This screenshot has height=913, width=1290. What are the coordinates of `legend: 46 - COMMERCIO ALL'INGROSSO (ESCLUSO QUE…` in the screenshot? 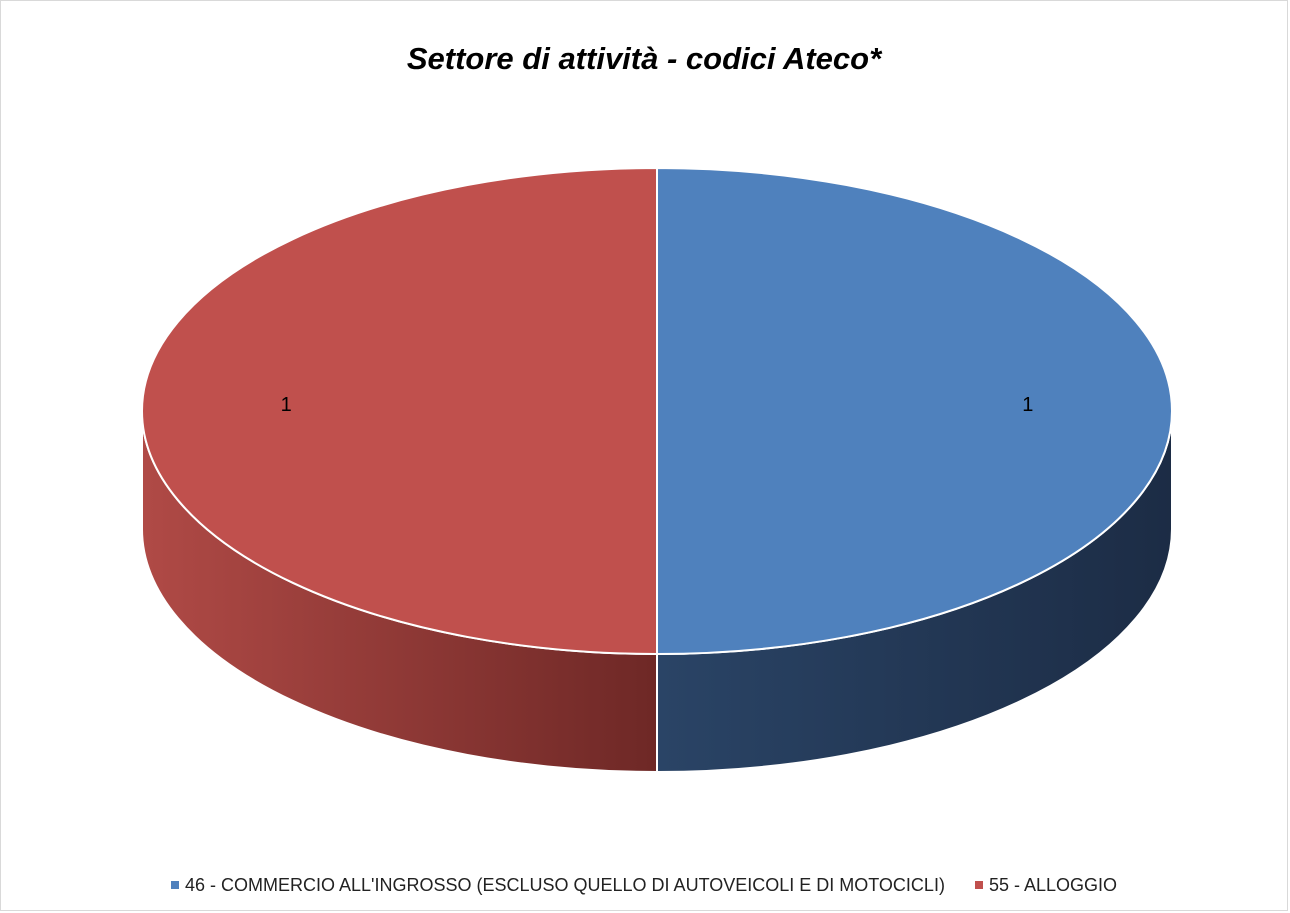 It's located at (644, 885).